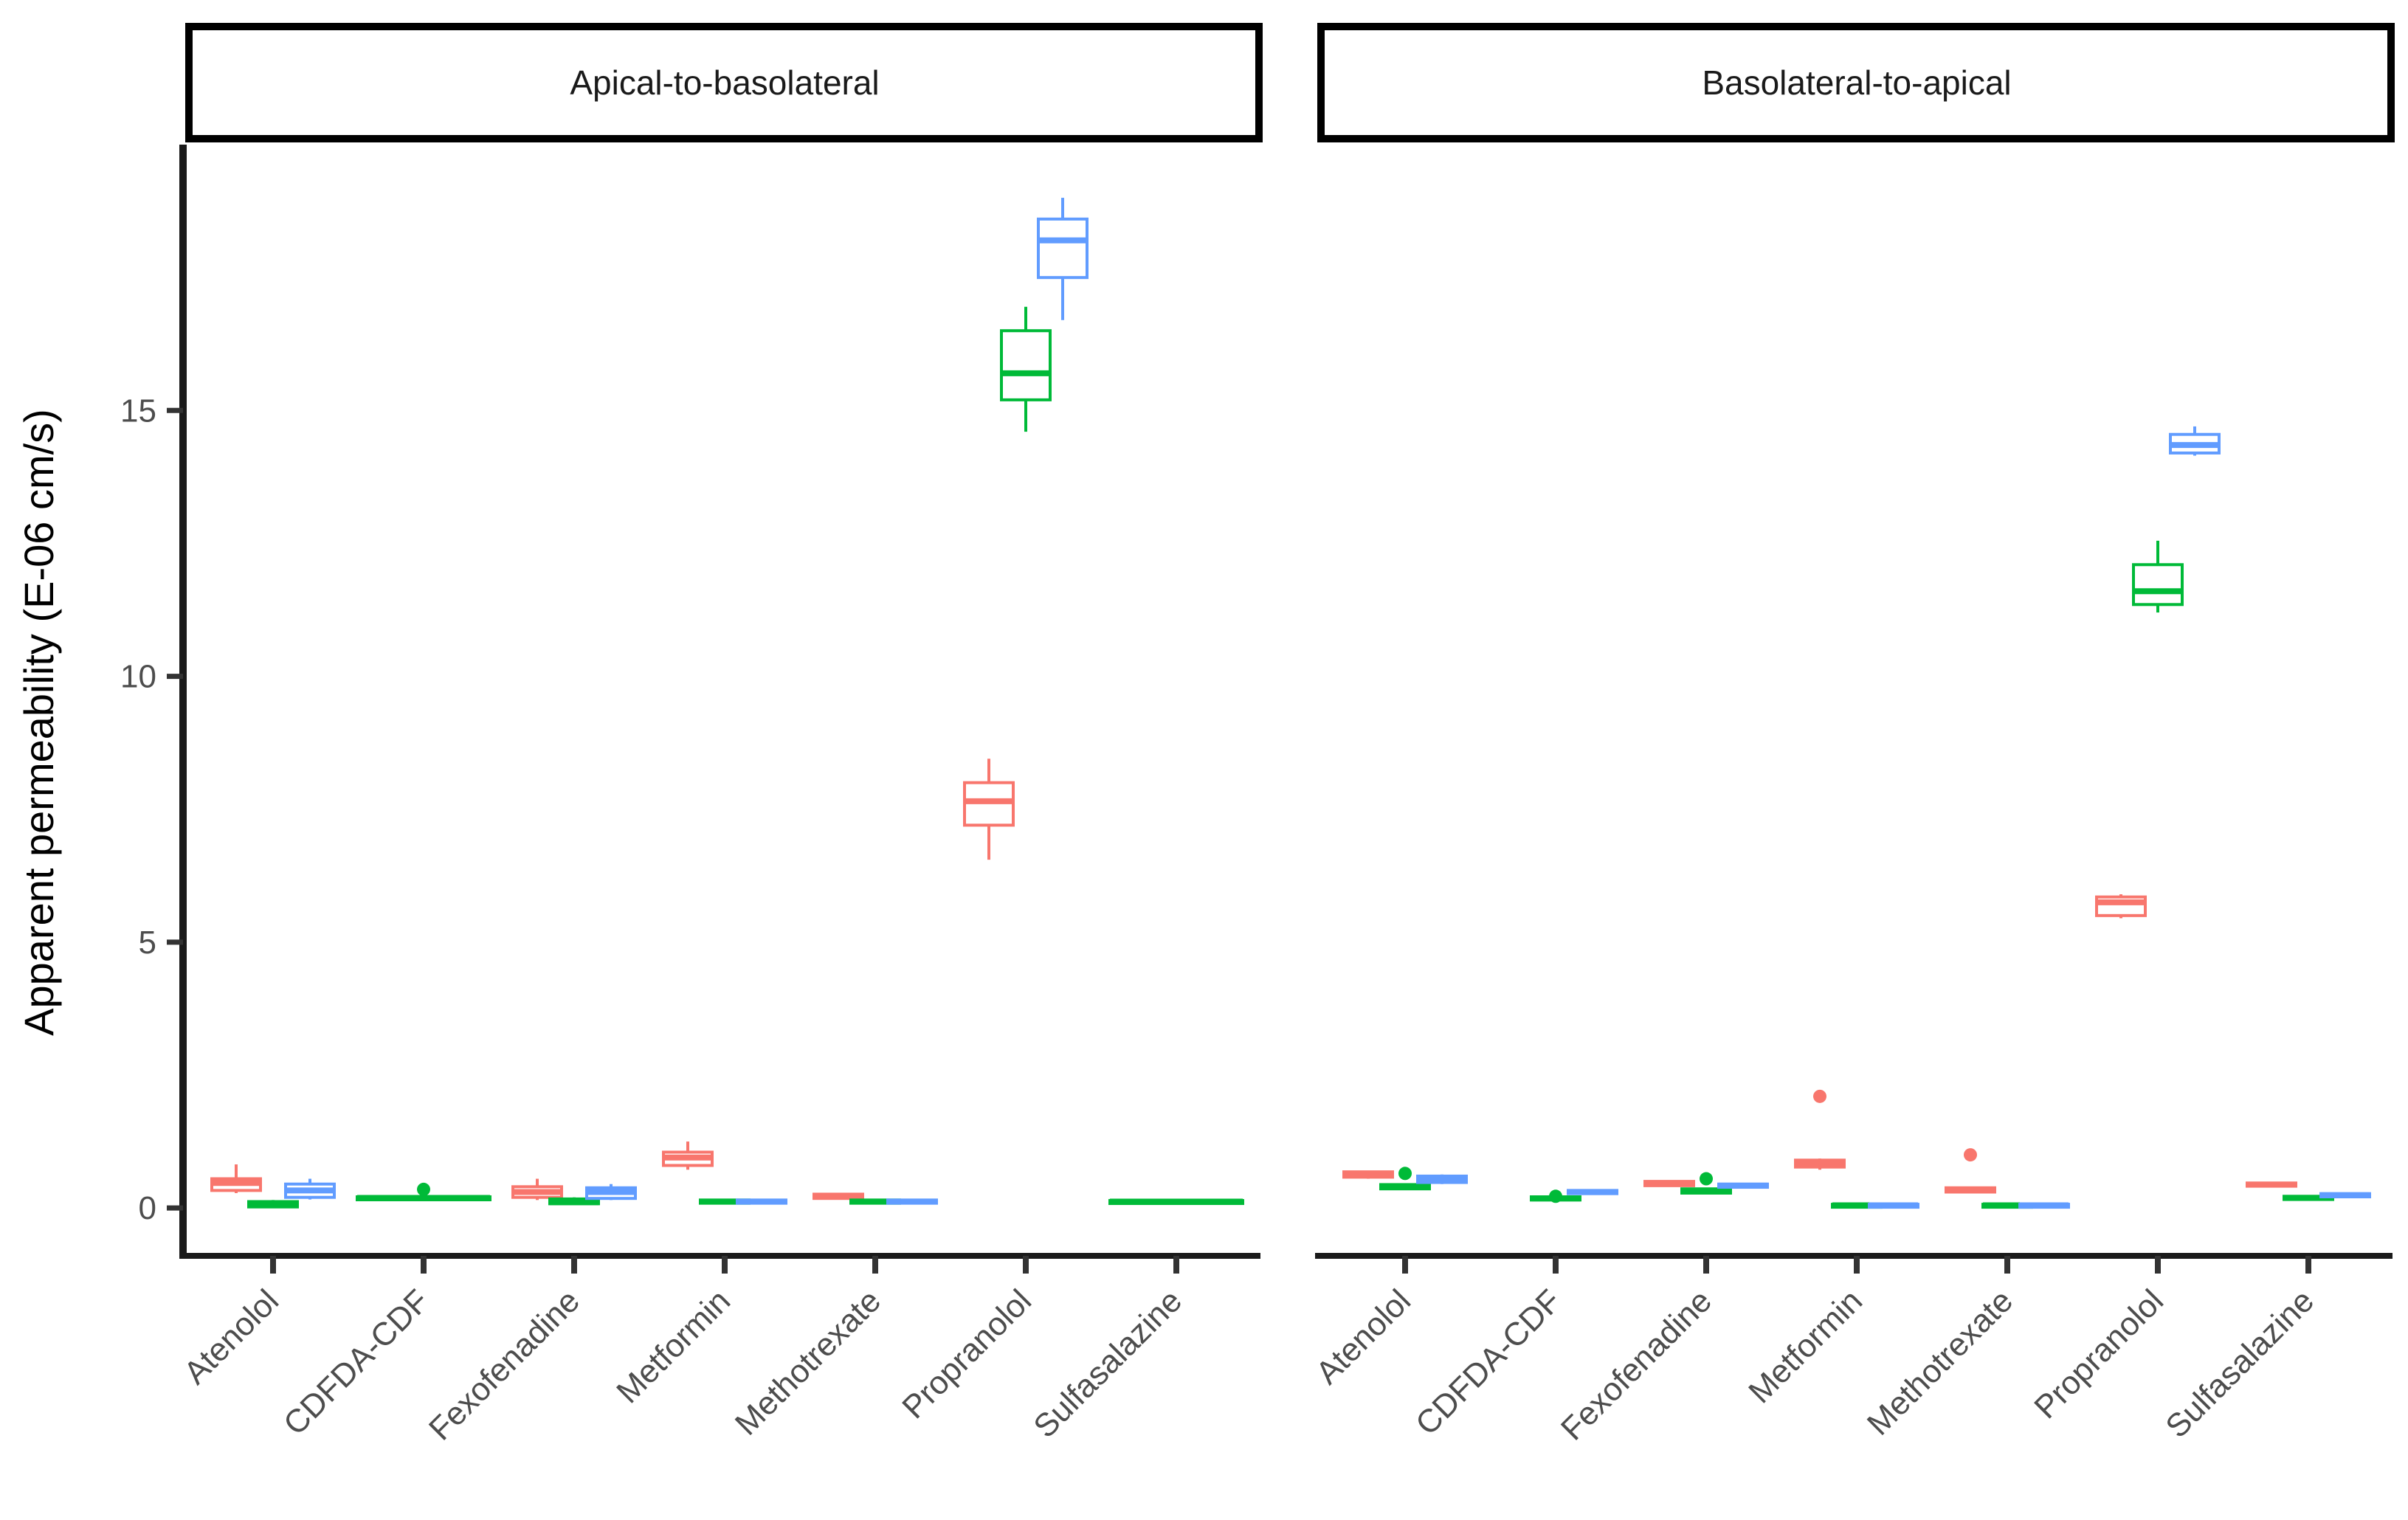 The image size is (2408, 1520). I want to click on facet-strip-label: Apical-to-basolateral, so click(724, 82).